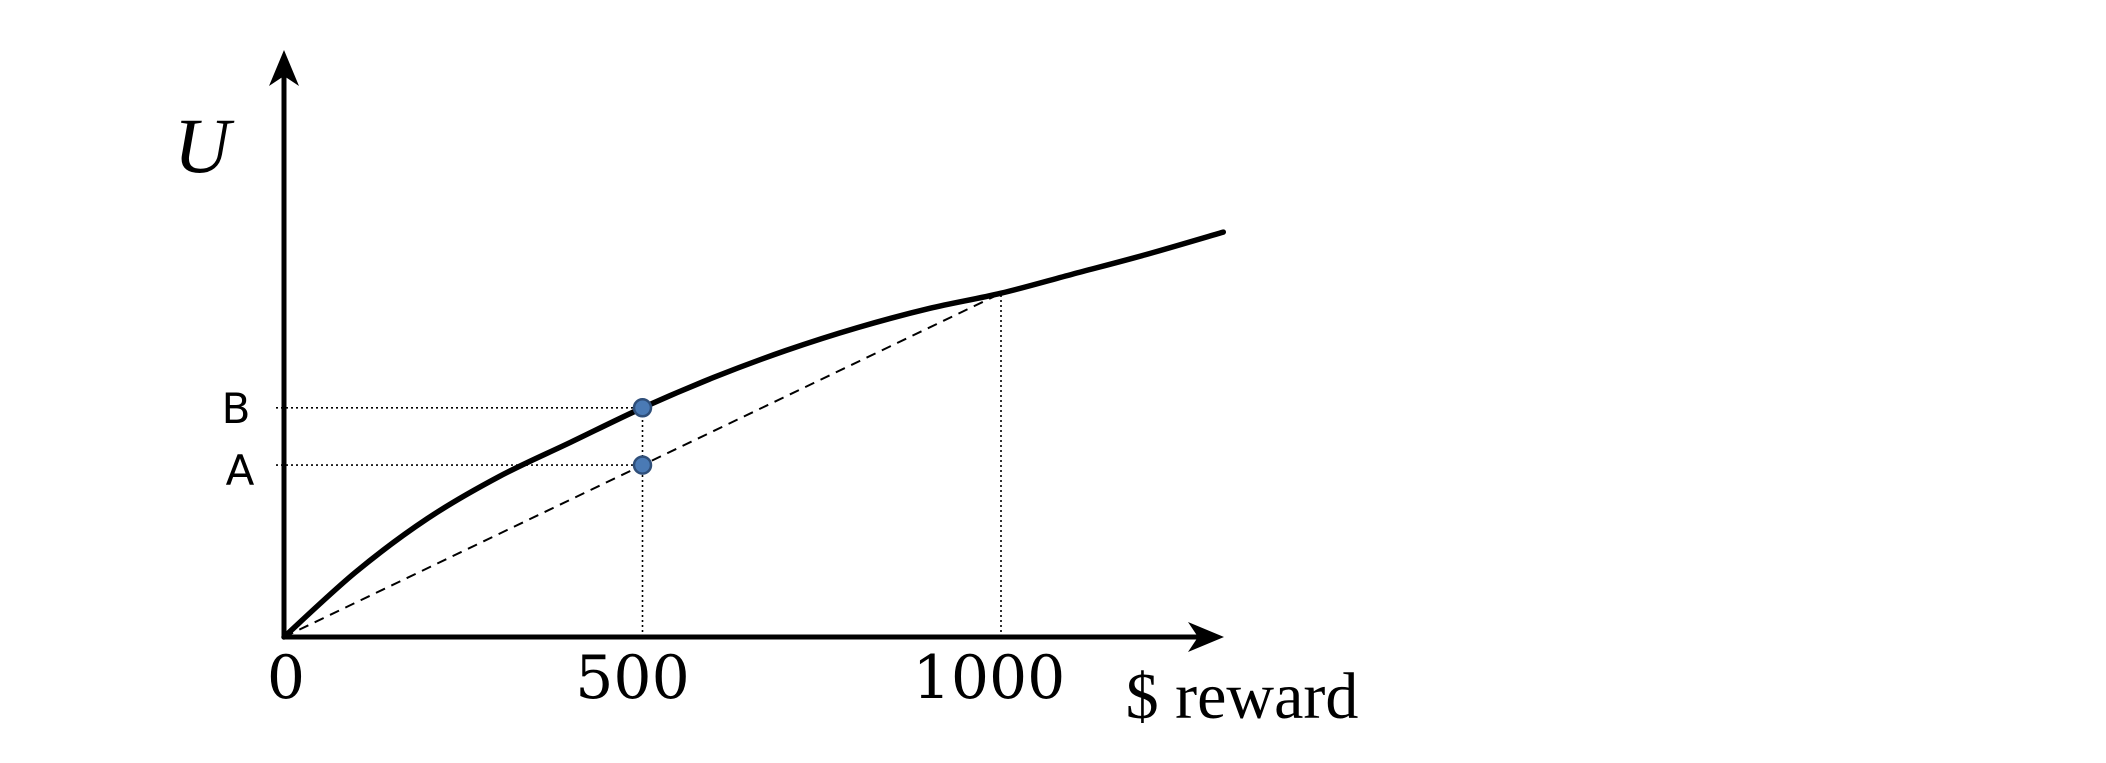 Image resolution: width=2106 pixels, height=763 pixels. What do you see at coordinates (286, 678) in the screenshot?
I see `x-tick-label: 0` at bounding box center [286, 678].